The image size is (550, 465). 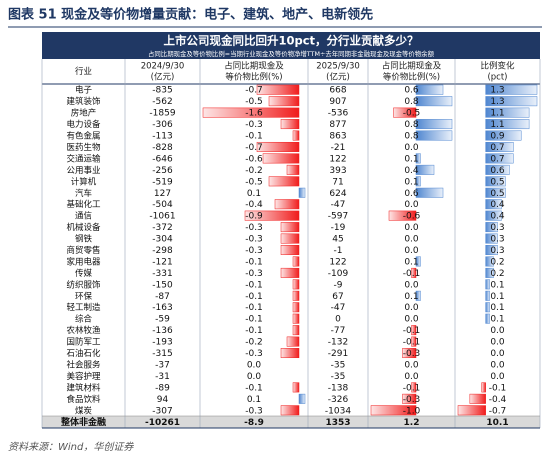 What do you see at coordinates (162, 343) in the screenshot?
I see `cell-value: -193` at bounding box center [162, 343].